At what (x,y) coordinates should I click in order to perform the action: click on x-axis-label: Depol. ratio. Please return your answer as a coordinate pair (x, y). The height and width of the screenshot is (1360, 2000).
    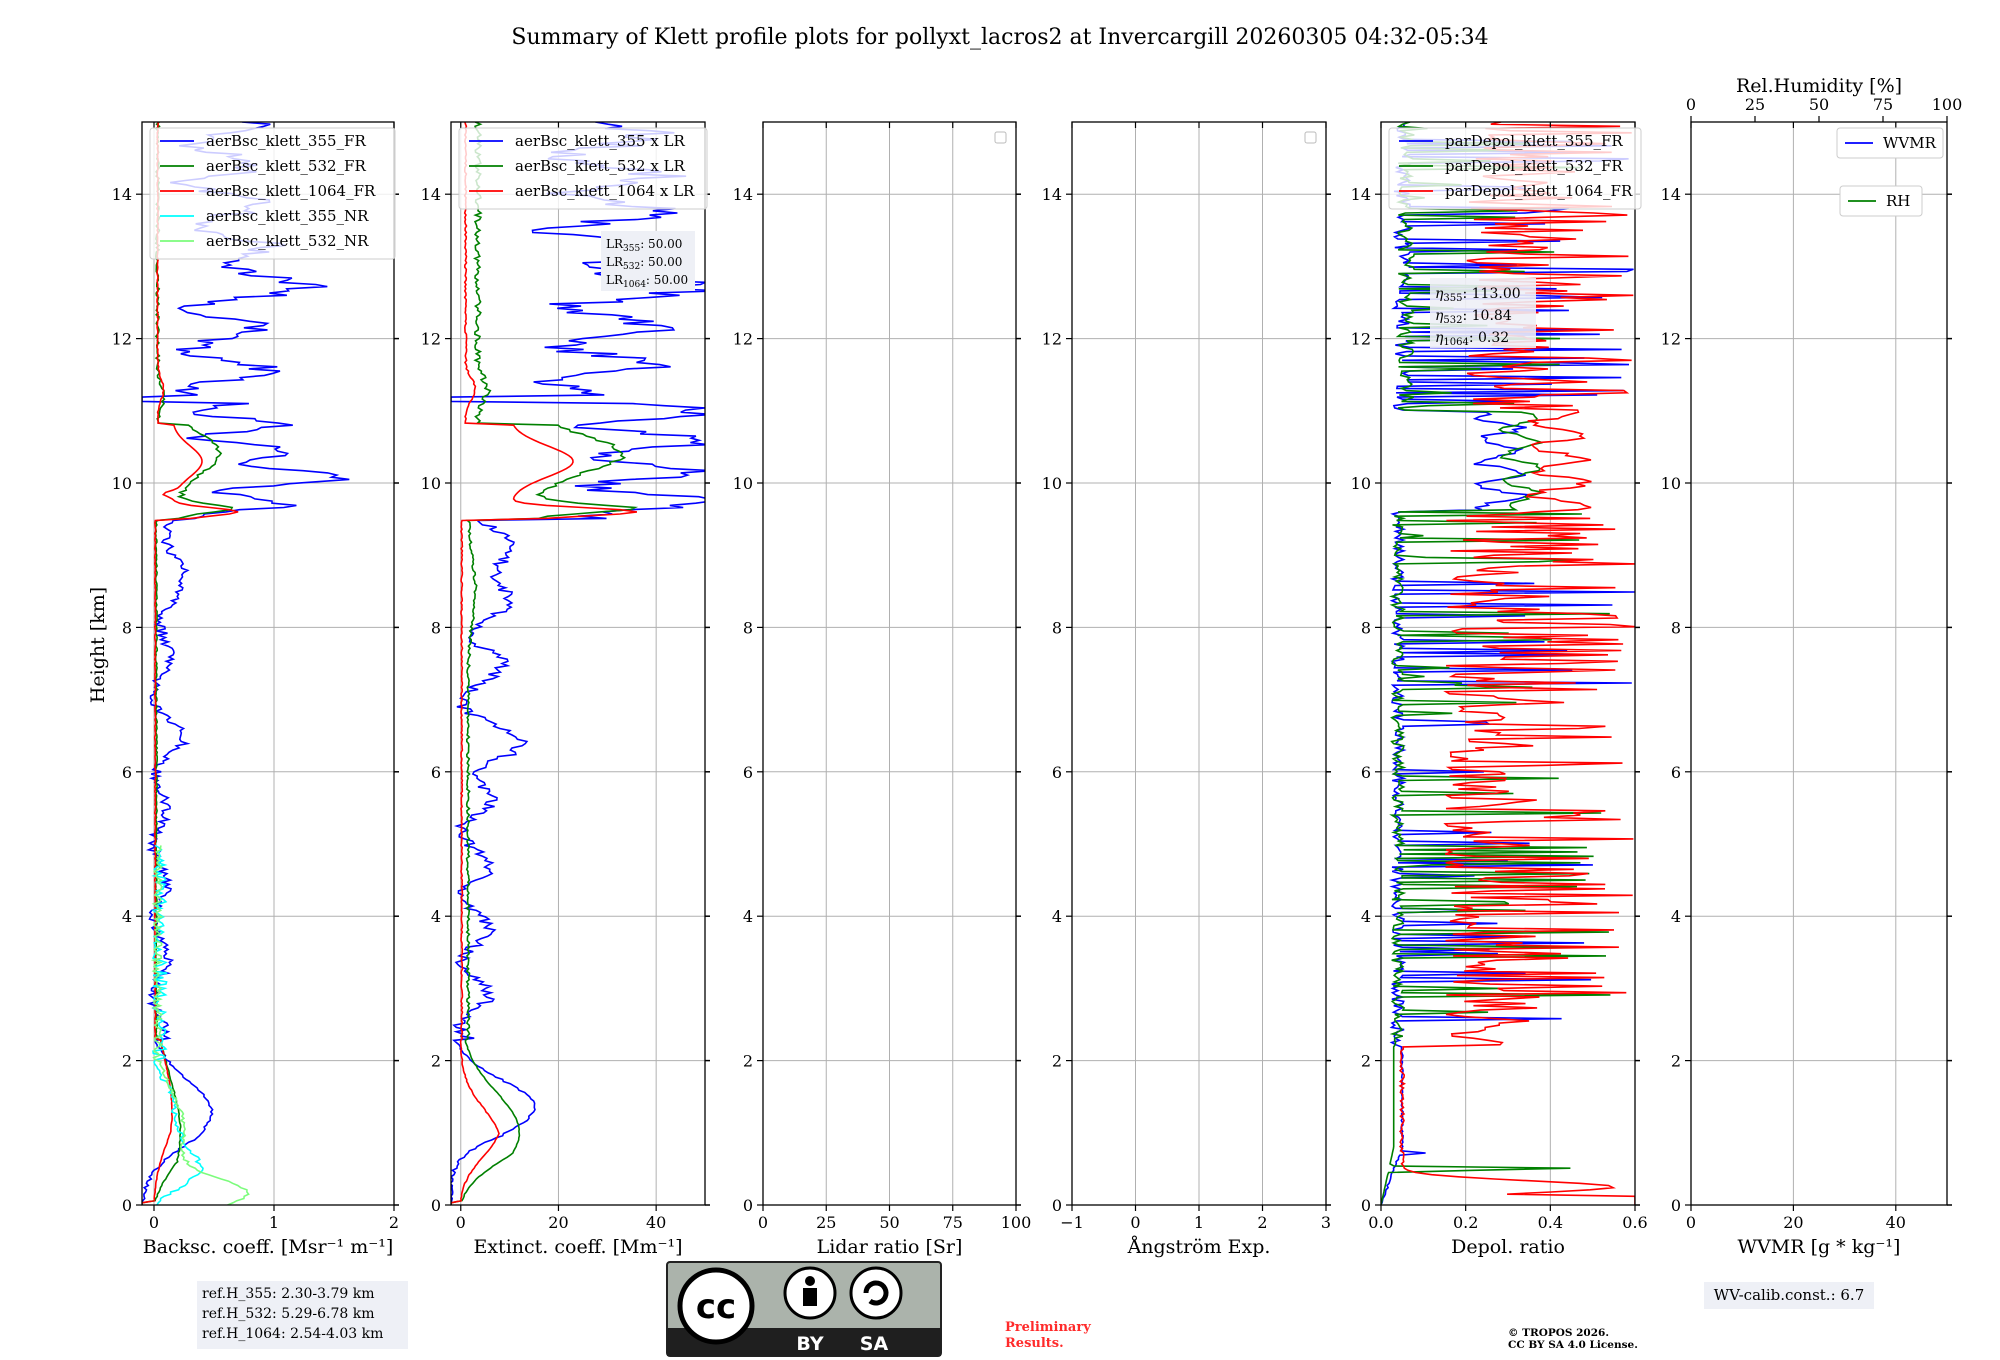
    Looking at the image, I should click on (1508, 1247).